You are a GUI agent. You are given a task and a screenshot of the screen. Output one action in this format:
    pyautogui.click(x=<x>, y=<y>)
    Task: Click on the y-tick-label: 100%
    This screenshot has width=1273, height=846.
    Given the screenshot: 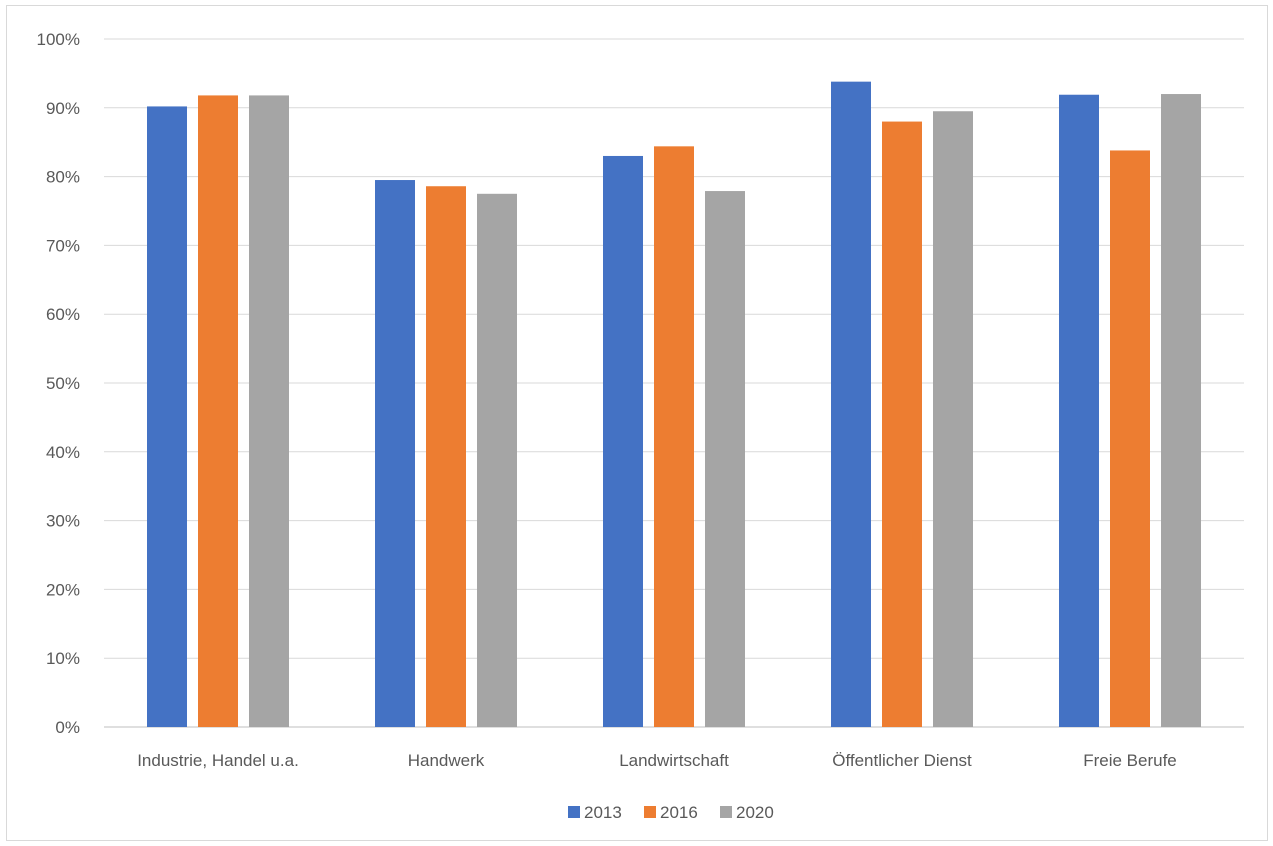 What is the action you would take?
    pyautogui.click(x=58, y=39)
    